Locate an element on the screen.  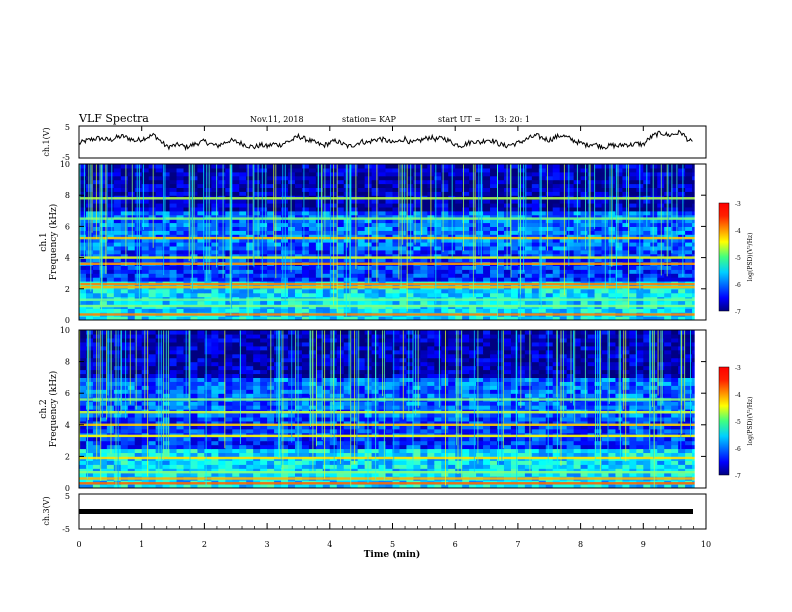
ch1-colorbar-gradient is located at coordinates (724, 257).